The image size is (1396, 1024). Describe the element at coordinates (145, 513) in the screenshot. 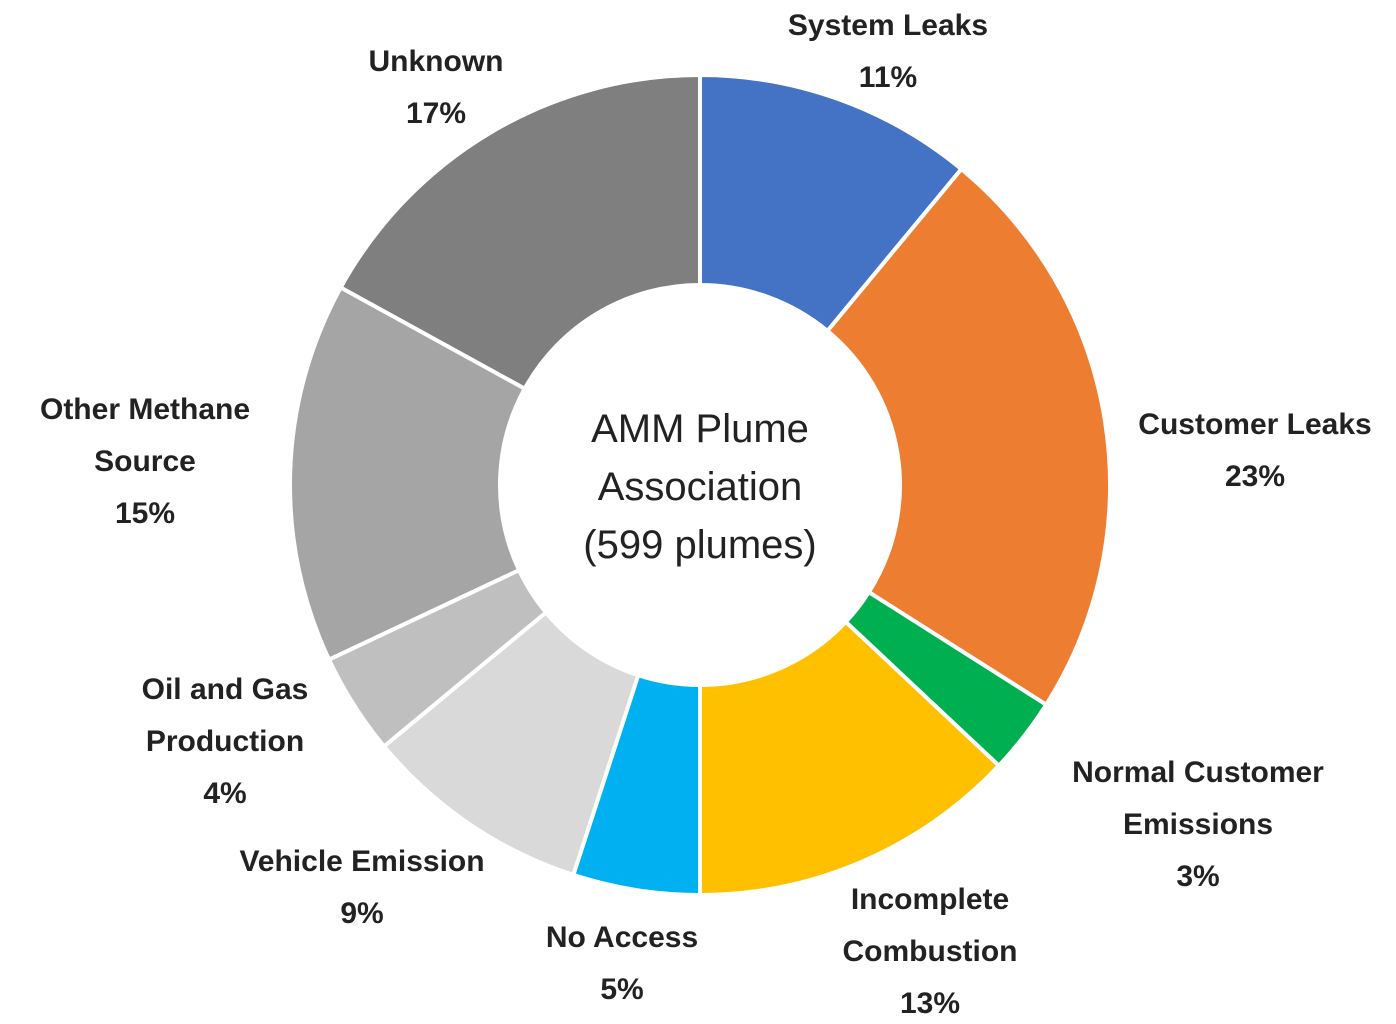

I see `value-label: 15%` at that location.